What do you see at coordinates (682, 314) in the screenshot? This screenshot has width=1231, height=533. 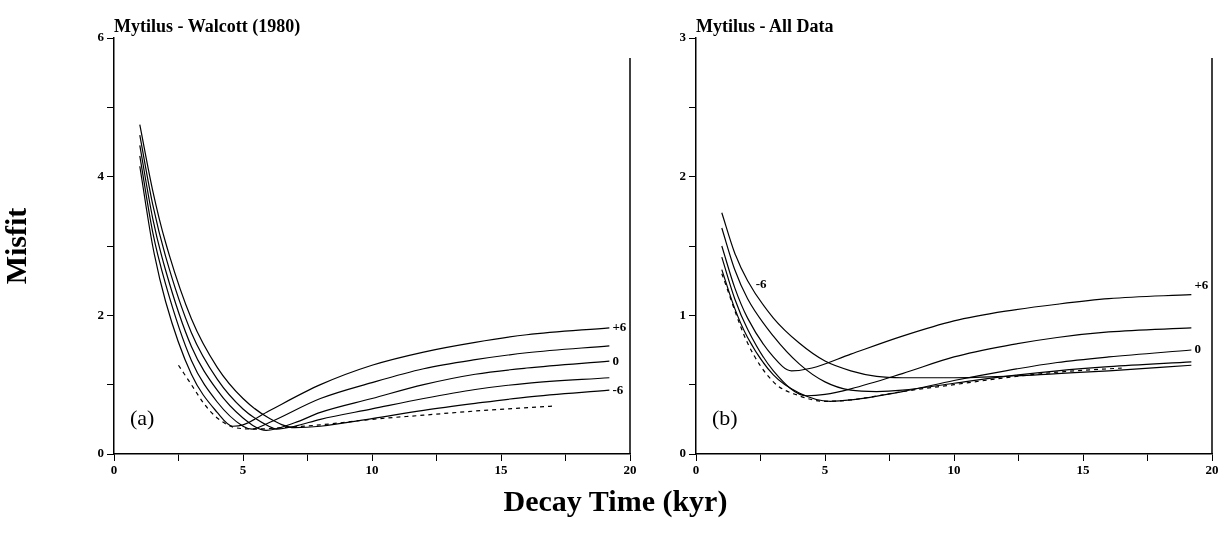 I see `y-tick-label: 1` at bounding box center [682, 314].